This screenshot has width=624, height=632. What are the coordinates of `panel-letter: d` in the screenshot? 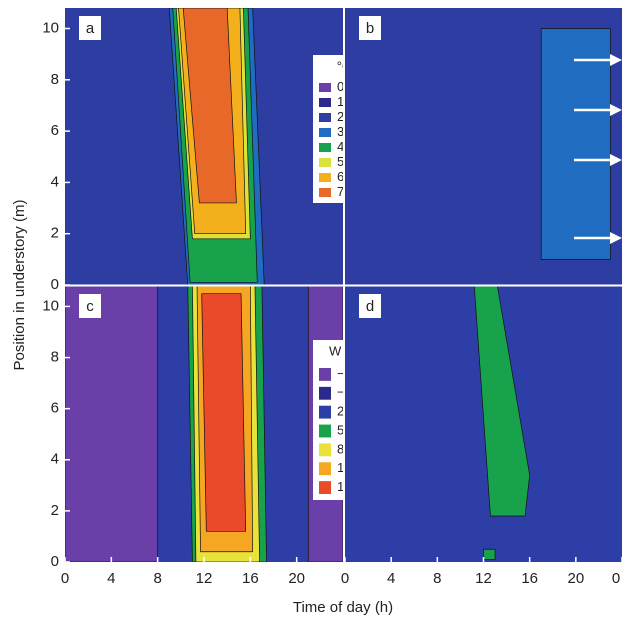 It's located at (370, 306).